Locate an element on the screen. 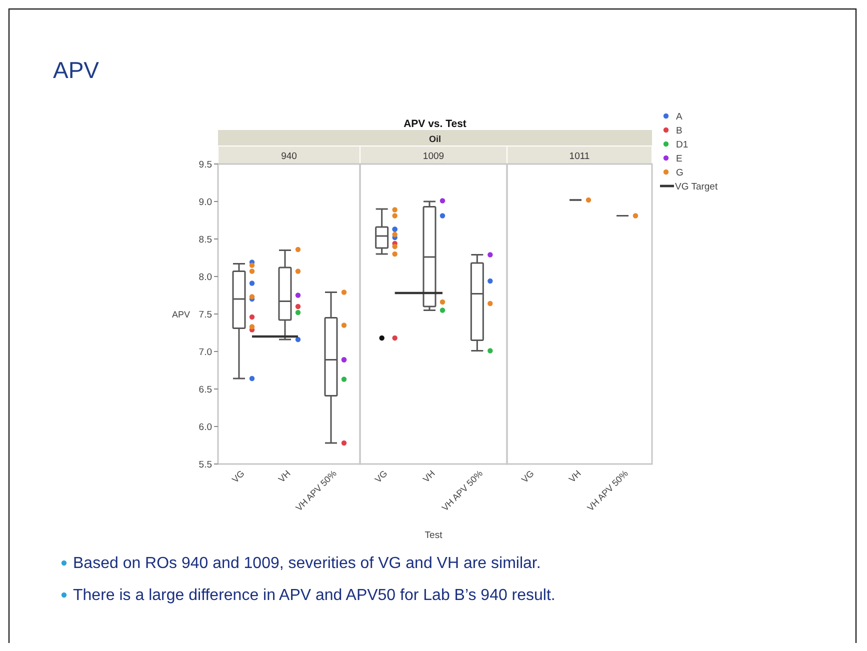 This screenshot has height=651, width=867. text: Based on ROs 940 and 1009, severities of VG and VH are similar. is located at coordinates (307, 563).